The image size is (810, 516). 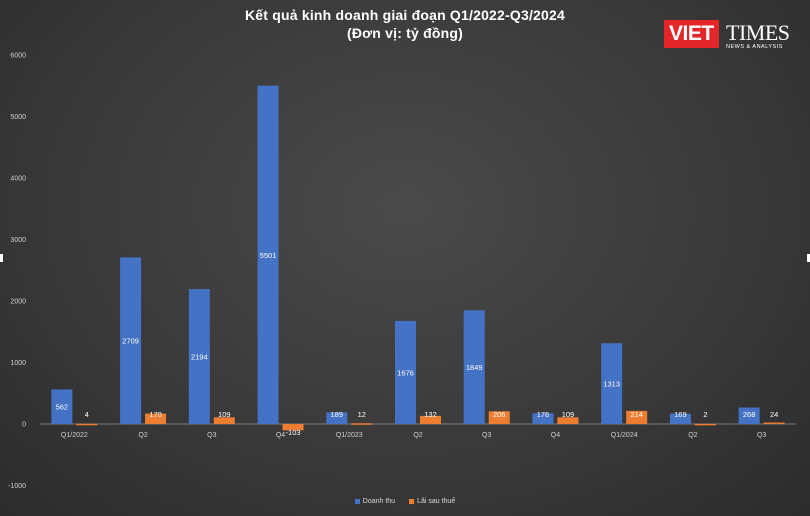 I want to click on y-tick-label: 6000, so click(x=18, y=56).